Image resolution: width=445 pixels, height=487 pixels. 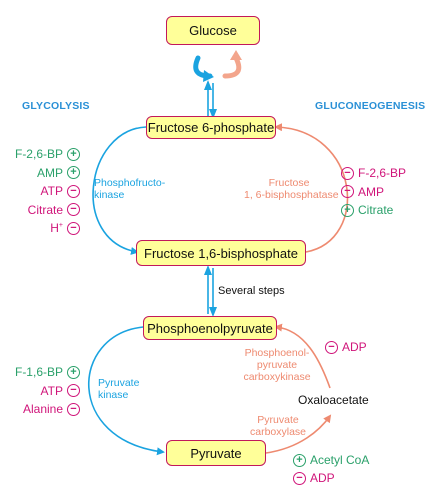 I want to click on fbpase-label: Fructose 1, 6-bisphosphatase, so click(x=291, y=189).